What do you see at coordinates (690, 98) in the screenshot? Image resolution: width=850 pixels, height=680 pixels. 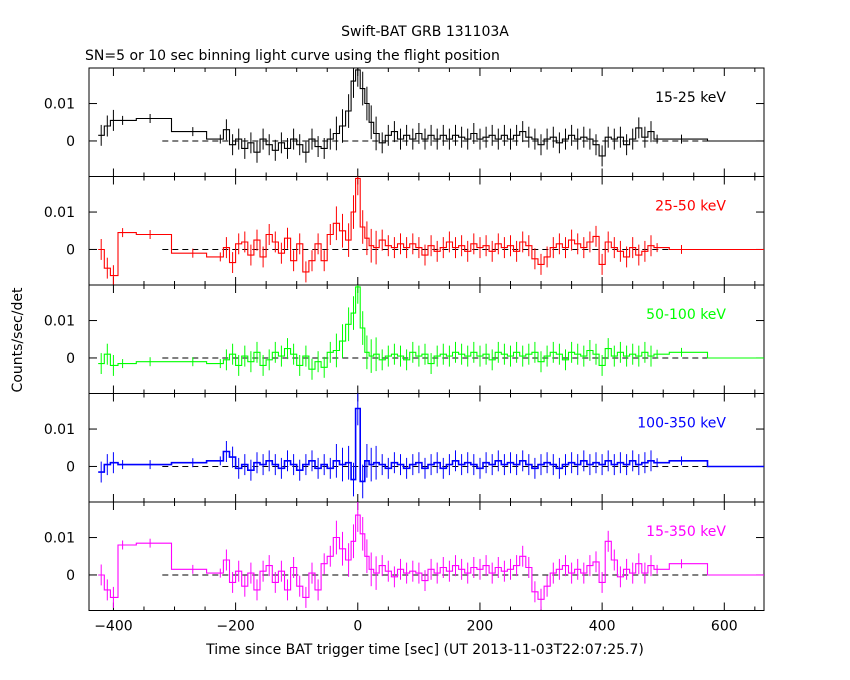 I see `band-label: 15-25 keV` at bounding box center [690, 98].